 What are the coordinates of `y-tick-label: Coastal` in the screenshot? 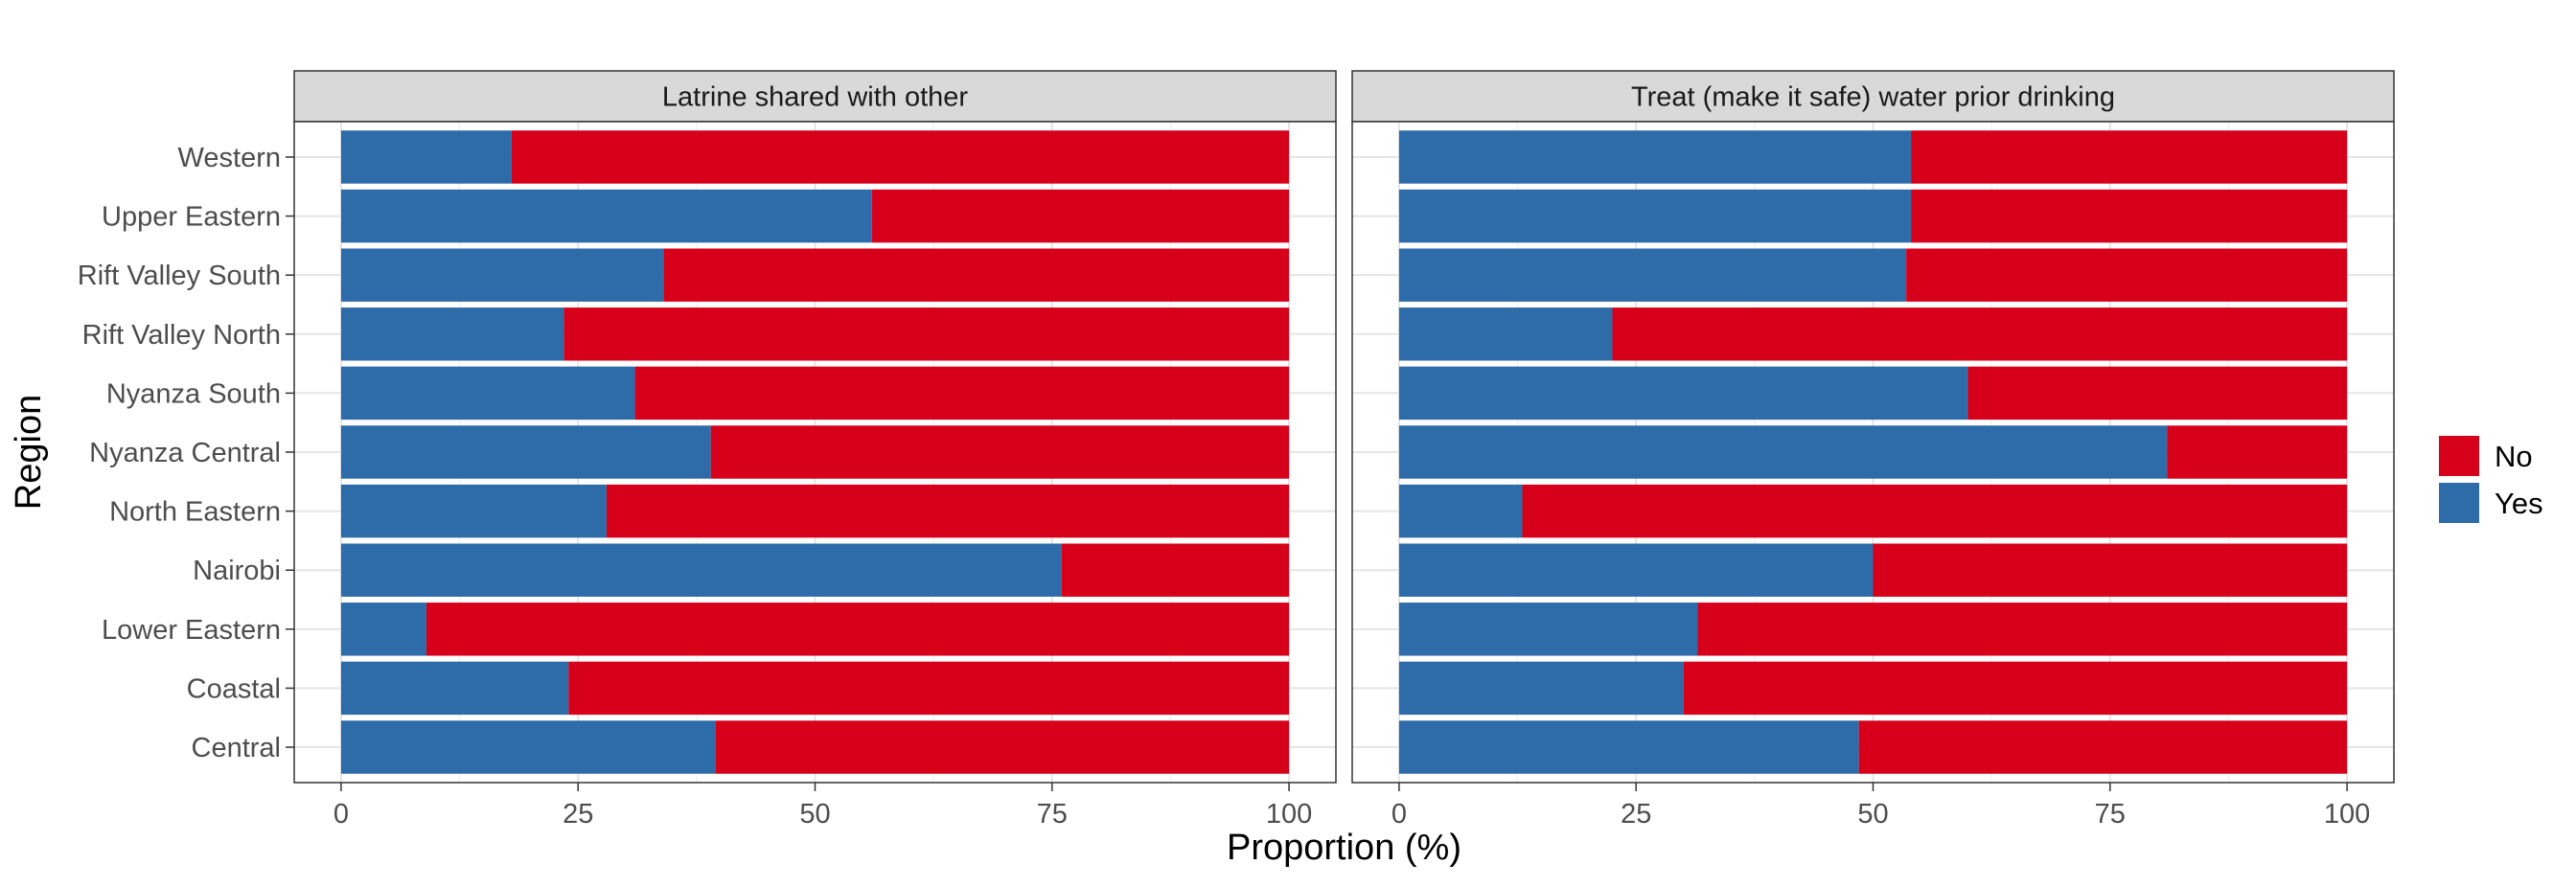 It's located at (234, 688).